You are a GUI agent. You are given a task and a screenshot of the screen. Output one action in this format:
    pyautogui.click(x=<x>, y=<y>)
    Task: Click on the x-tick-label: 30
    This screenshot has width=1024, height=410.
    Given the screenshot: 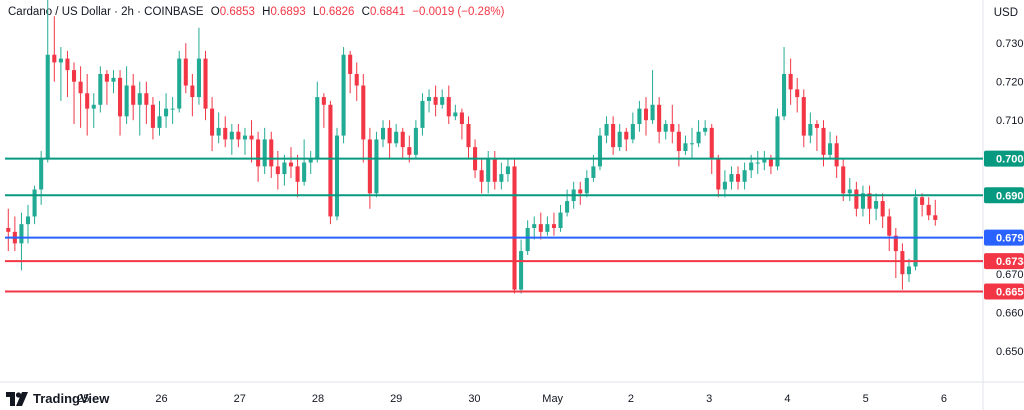 What is the action you would take?
    pyautogui.click(x=474, y=399)
    